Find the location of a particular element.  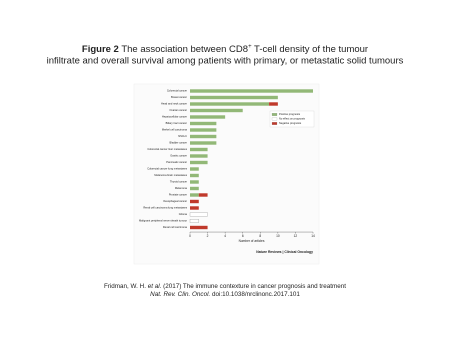

legend-label: No effect on prognosis is located at coordinates (292, 119).